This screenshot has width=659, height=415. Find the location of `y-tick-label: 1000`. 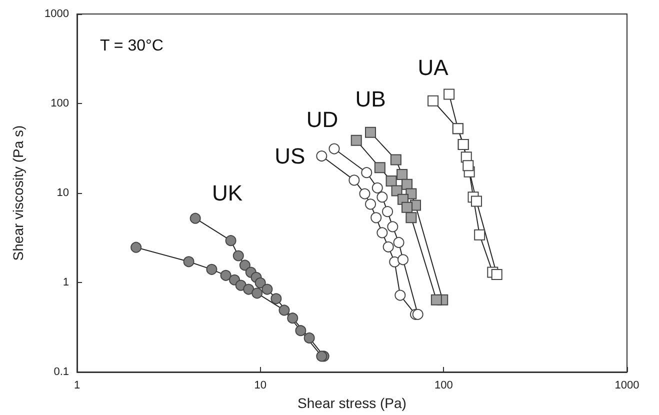

y-tick-label: 1000 is located at coordinates (56, 14).